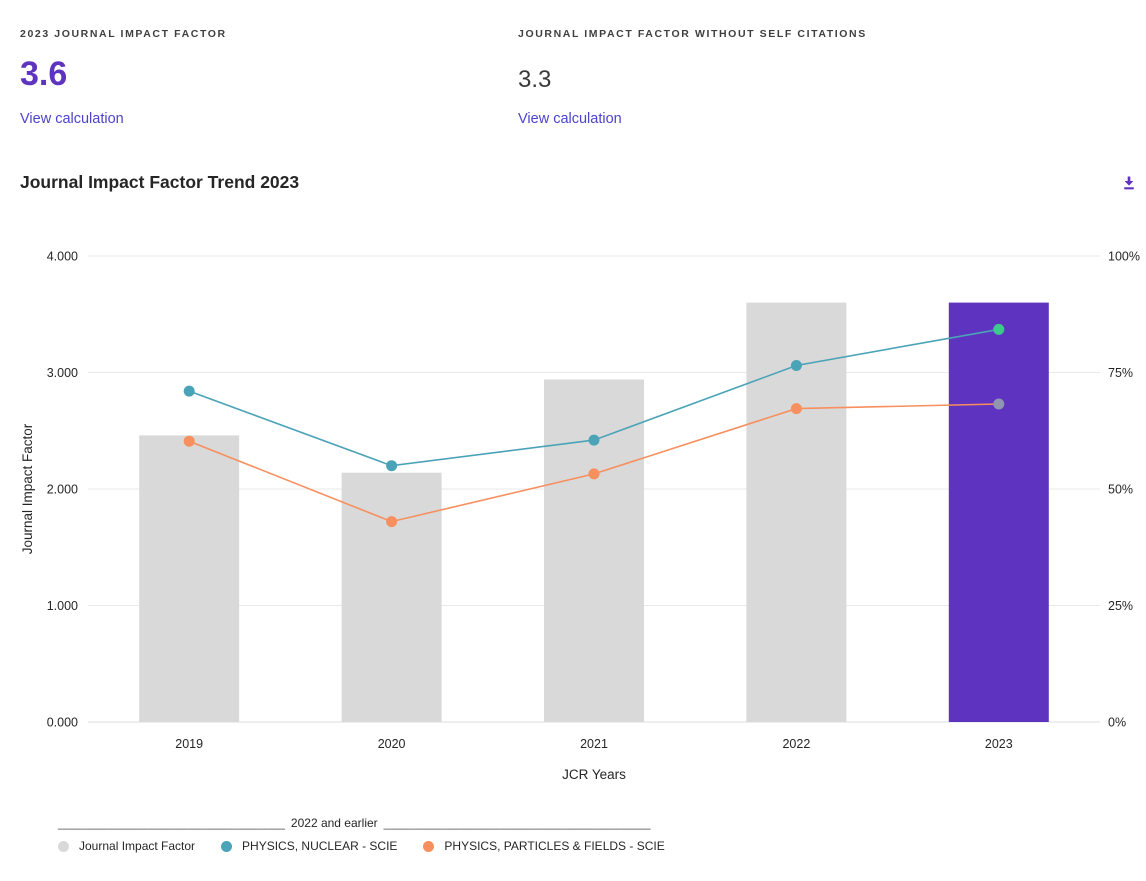 The width and height of the screenshot is (1146, 881). What do you see at coordinates (334, 823) in the screenshot?
I see `legend-divider-label: 2022 and earlier` at bounding box center [334, 823].